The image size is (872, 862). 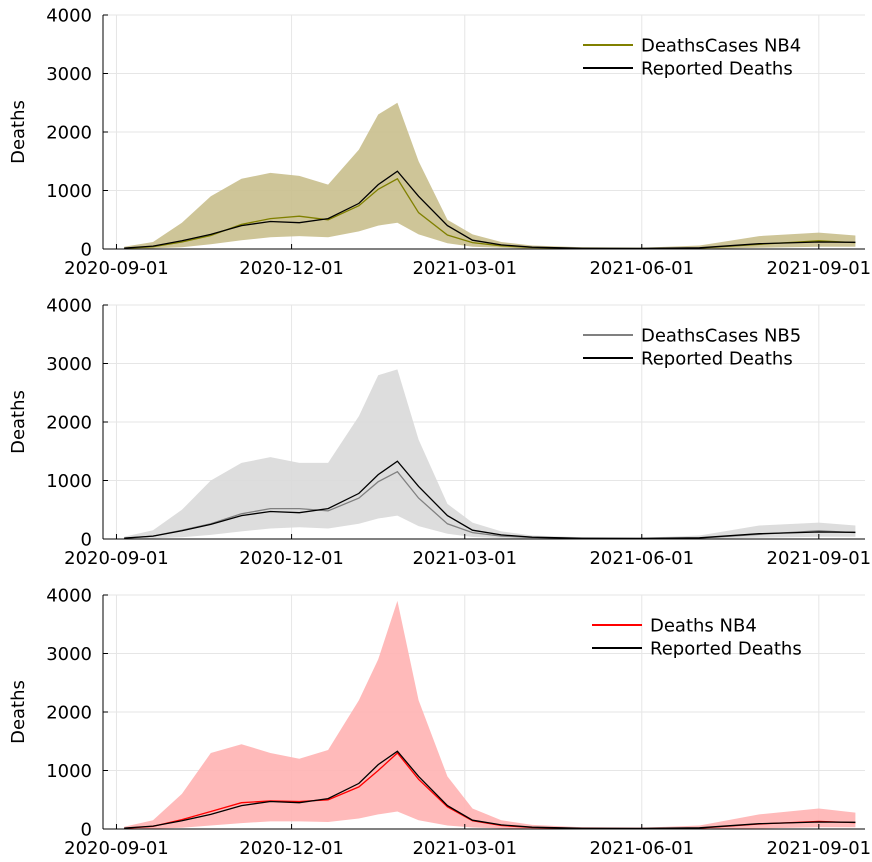 I want to click on uncertainty-band, so click(x=490, y=175).